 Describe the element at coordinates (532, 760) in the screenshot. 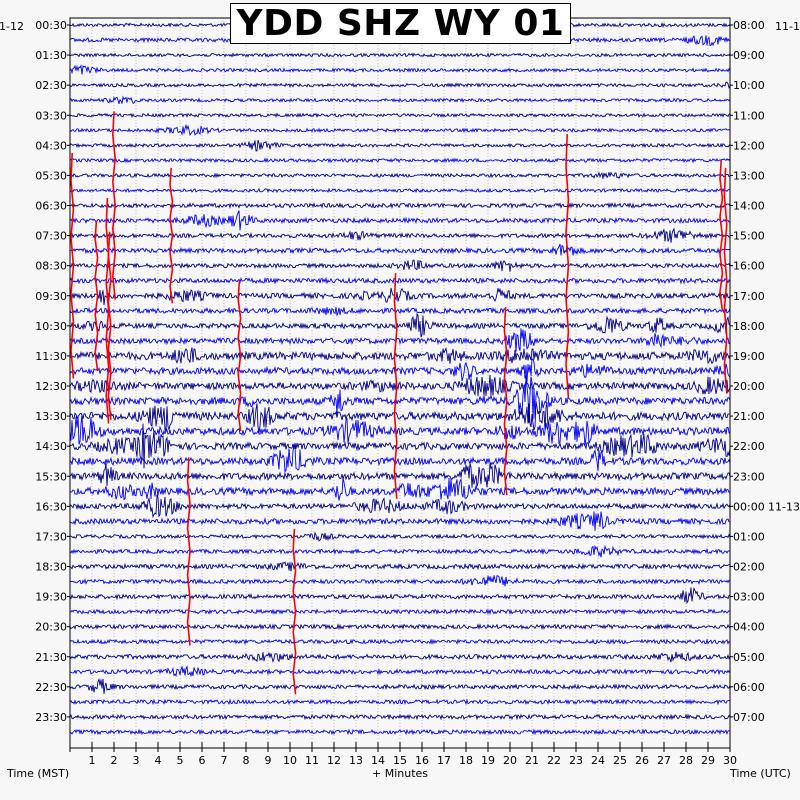

I see `x-tick-label: 21` at that location.